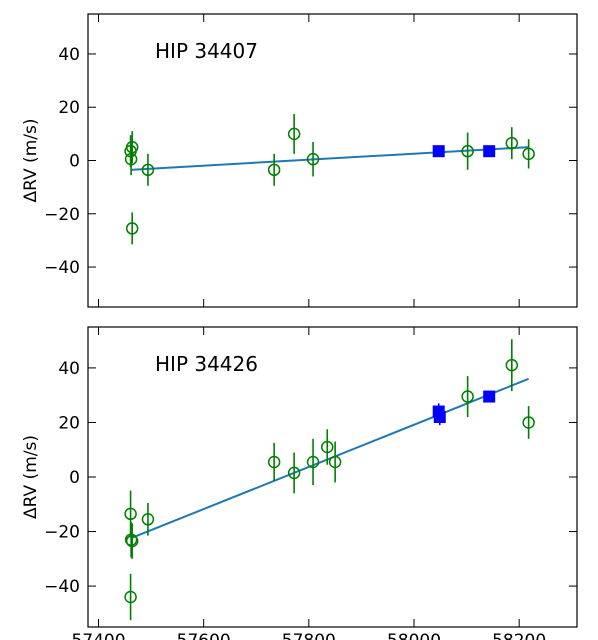 The image size is (598, 640). I want to click on x-tick-label: 57600, so click(204, 635).